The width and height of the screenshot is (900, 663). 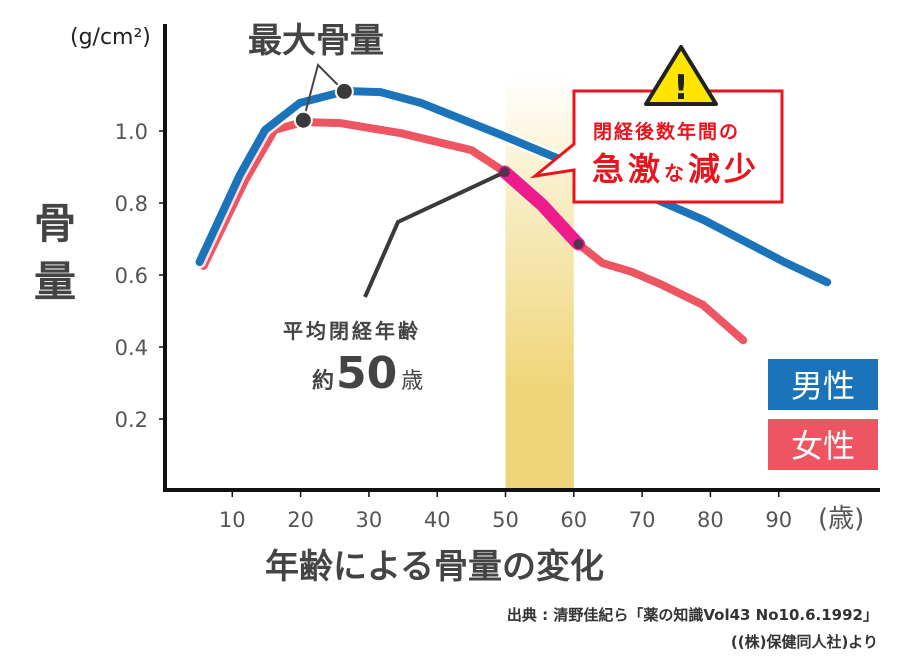 What do you see at coordinates (323, 381) in the screenshot?
I see `menopause-prefix: 約` at bounding box center [323, 381].